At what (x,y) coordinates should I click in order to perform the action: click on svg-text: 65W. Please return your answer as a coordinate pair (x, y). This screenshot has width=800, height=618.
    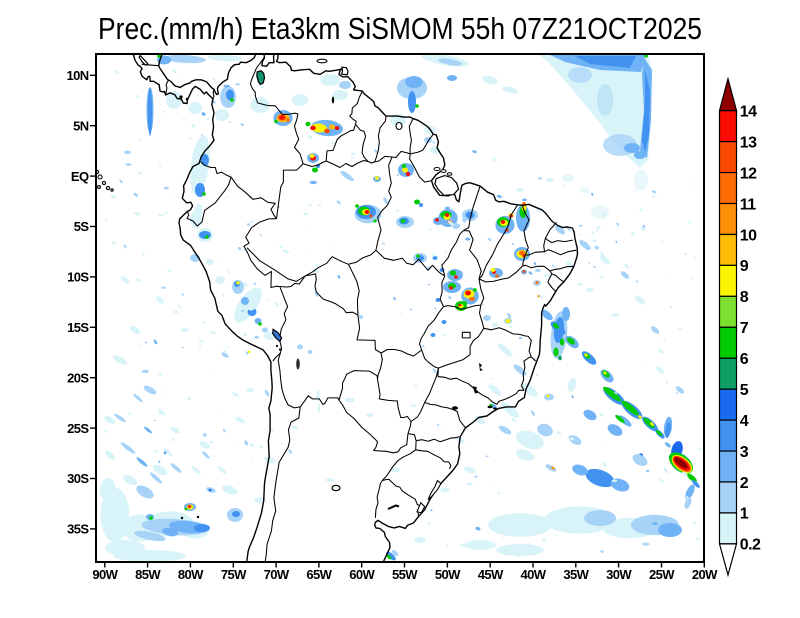
    Looking at the image, I should click on (319, 574).